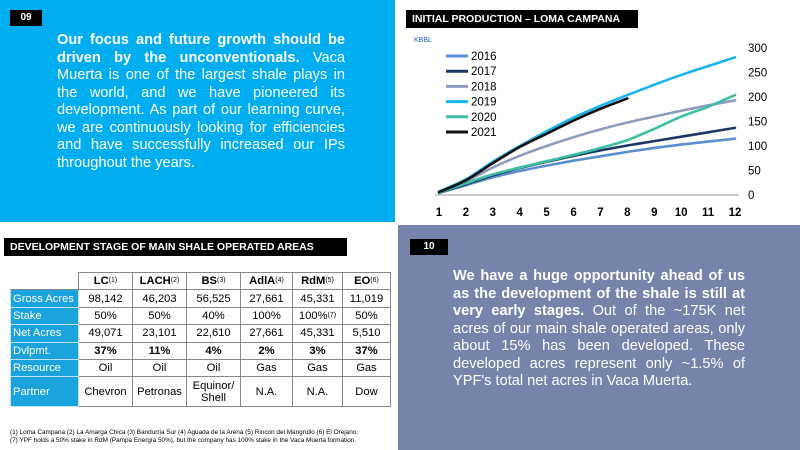 The width and height of the screenshot is (800, 450). Describe the element at coordinates (44, 298) in the screenshot. I see `row-label: Gross Acres` at that location.